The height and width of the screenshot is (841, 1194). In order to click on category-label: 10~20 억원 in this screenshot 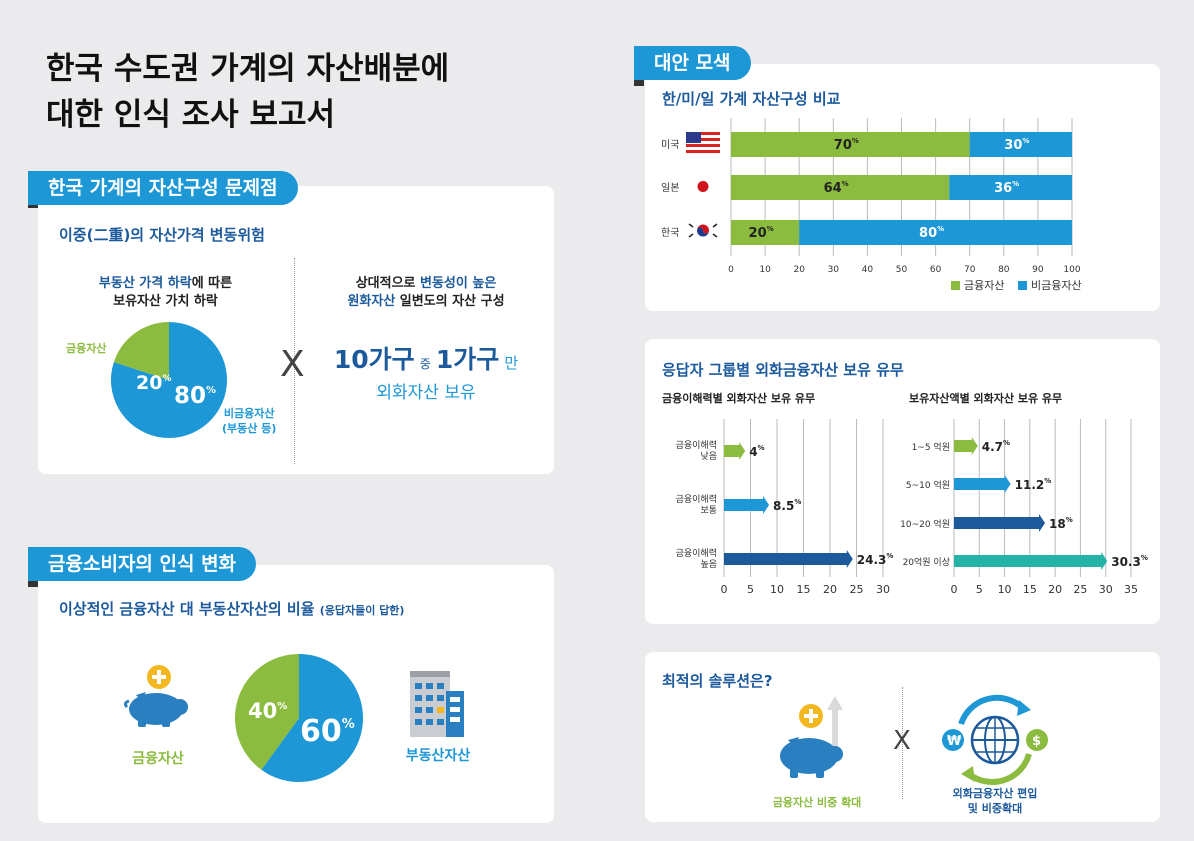, I will do `click(925, 524)`.